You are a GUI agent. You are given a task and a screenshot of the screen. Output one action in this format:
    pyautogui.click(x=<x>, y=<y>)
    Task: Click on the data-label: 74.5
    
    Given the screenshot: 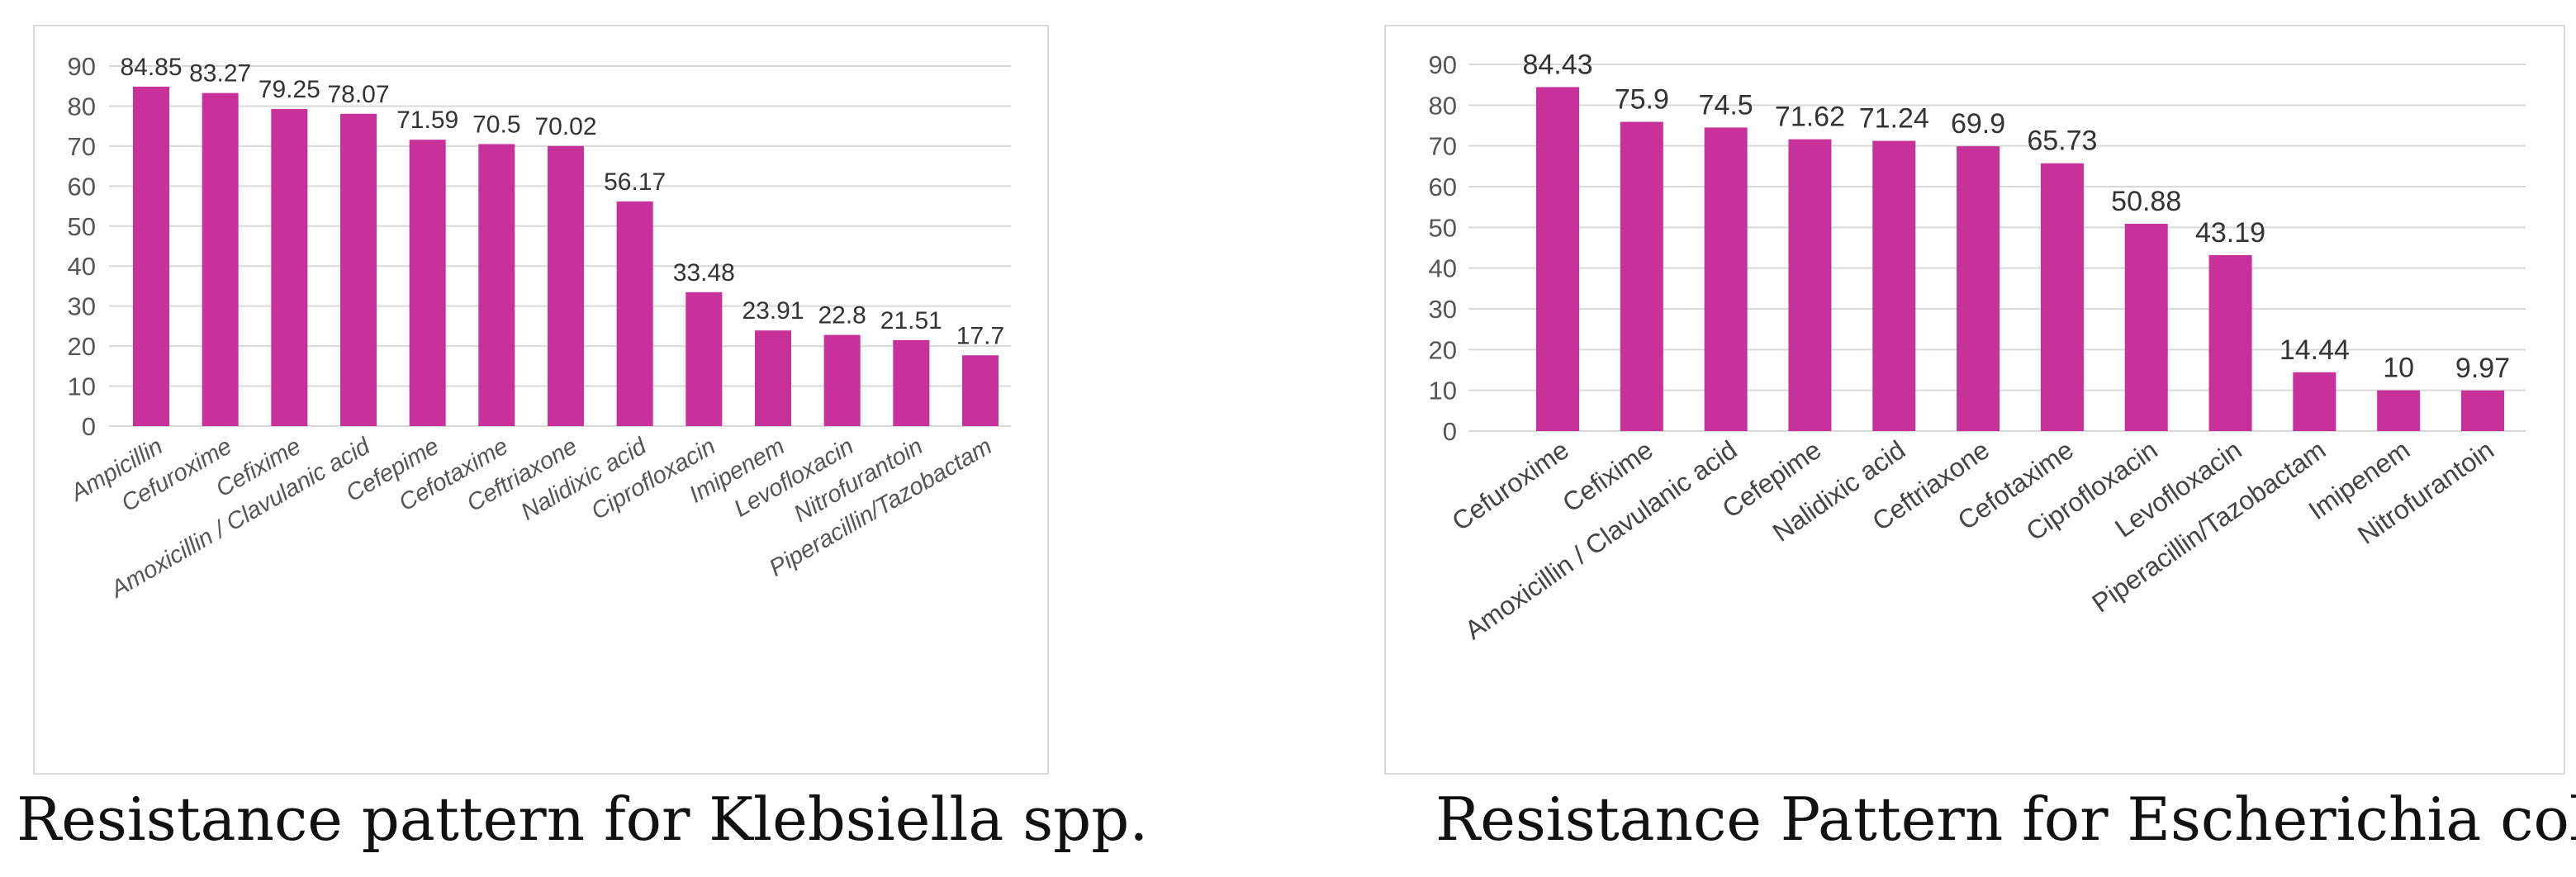 What is the action you would take?
    pyautogui.click(x=1726, y=105)
    